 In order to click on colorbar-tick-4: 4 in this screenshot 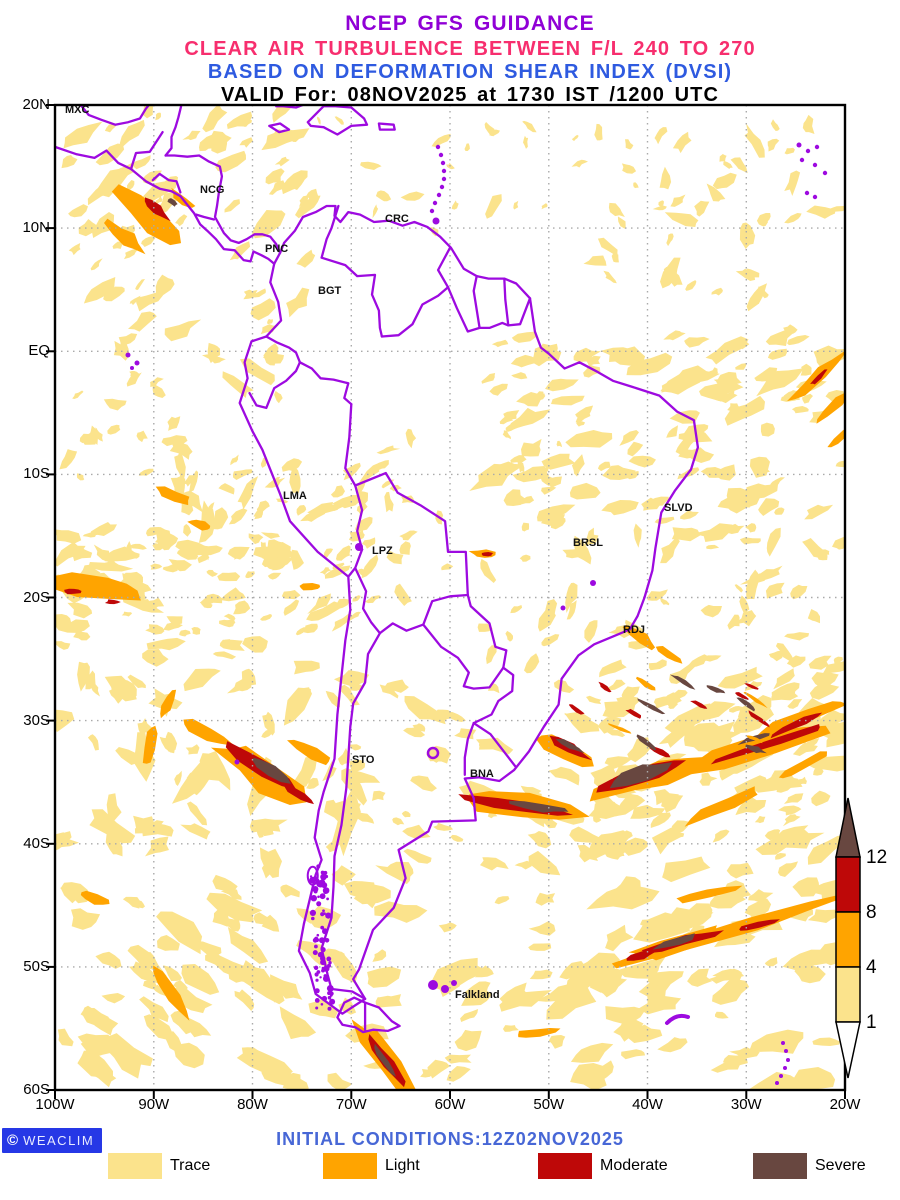, I will do `click(871, 967)`.